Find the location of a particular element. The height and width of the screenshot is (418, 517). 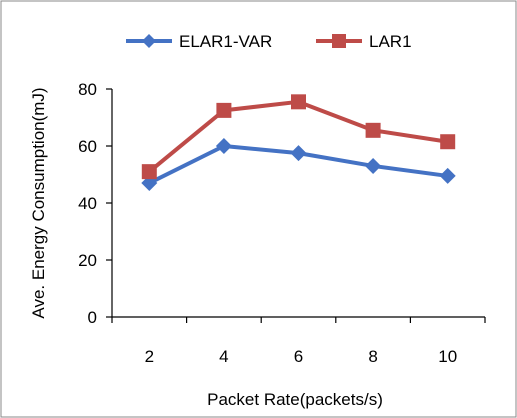

plot-area is located at coordinates (298, 143).